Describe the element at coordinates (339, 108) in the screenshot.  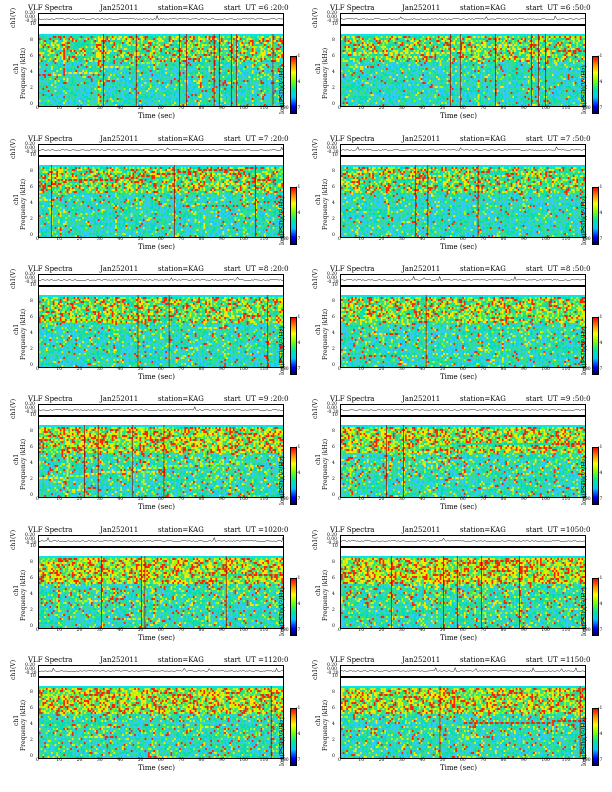
I see `x-tick-label: 0` at that location.